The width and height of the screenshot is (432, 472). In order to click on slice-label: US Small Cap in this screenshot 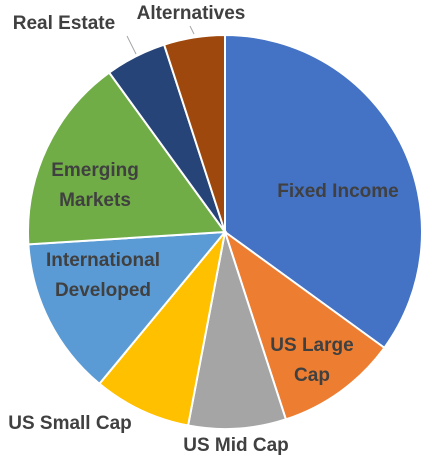, I will do `click(70, 423)`.